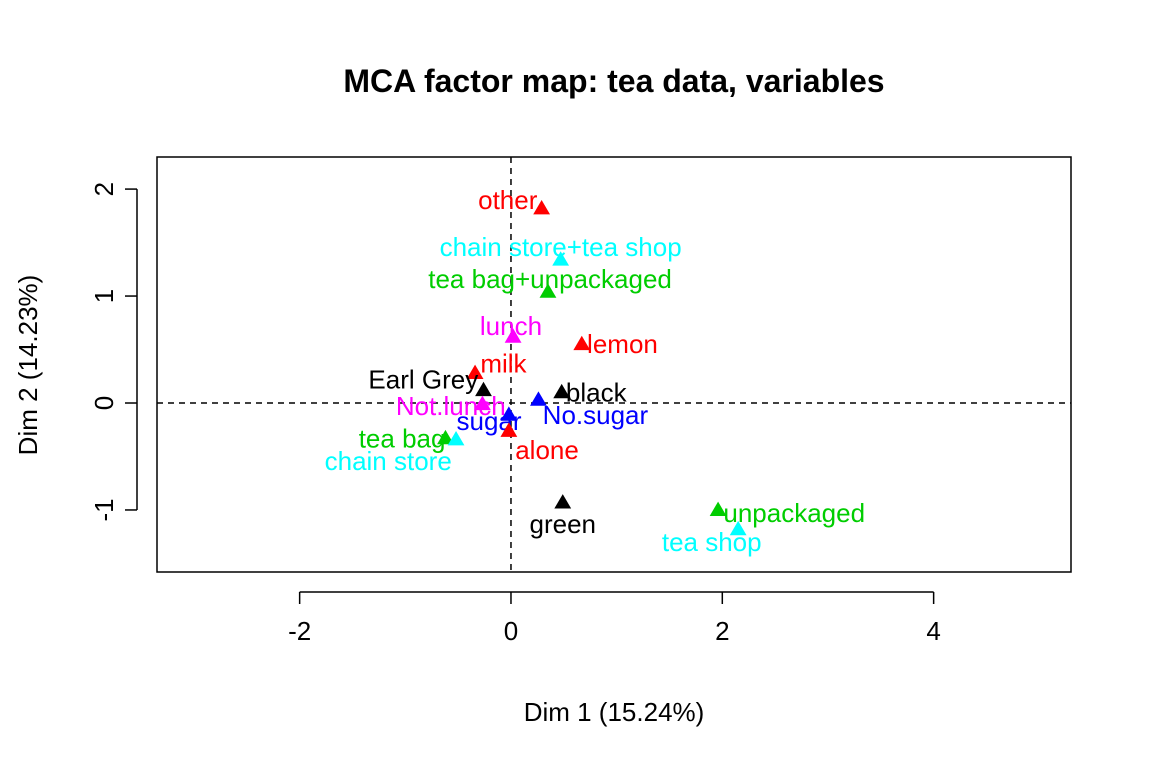 This screenshot has width=1152, height=768. Describe the element at coordinates (104, 403) in the screenshot. I see `y-tick-label: 0` at that location.